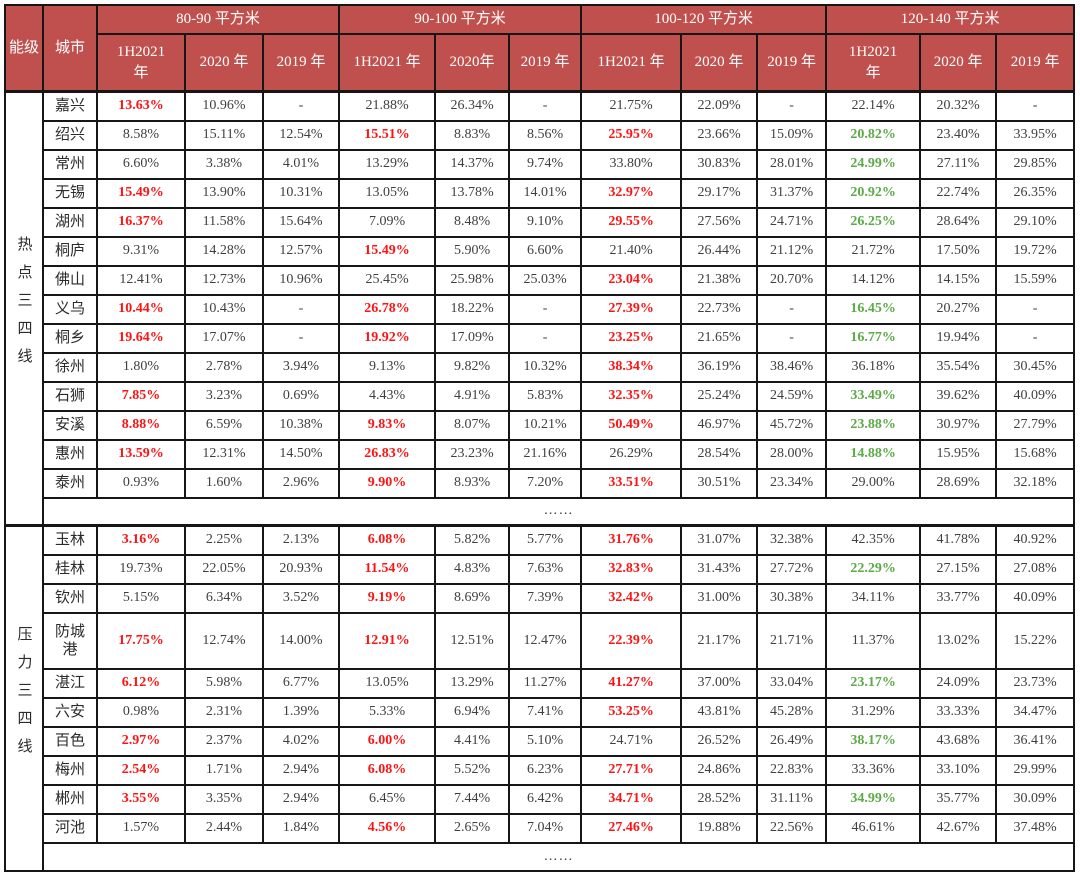  I want to click on city-cell: 桐庐, so click(70, 251).